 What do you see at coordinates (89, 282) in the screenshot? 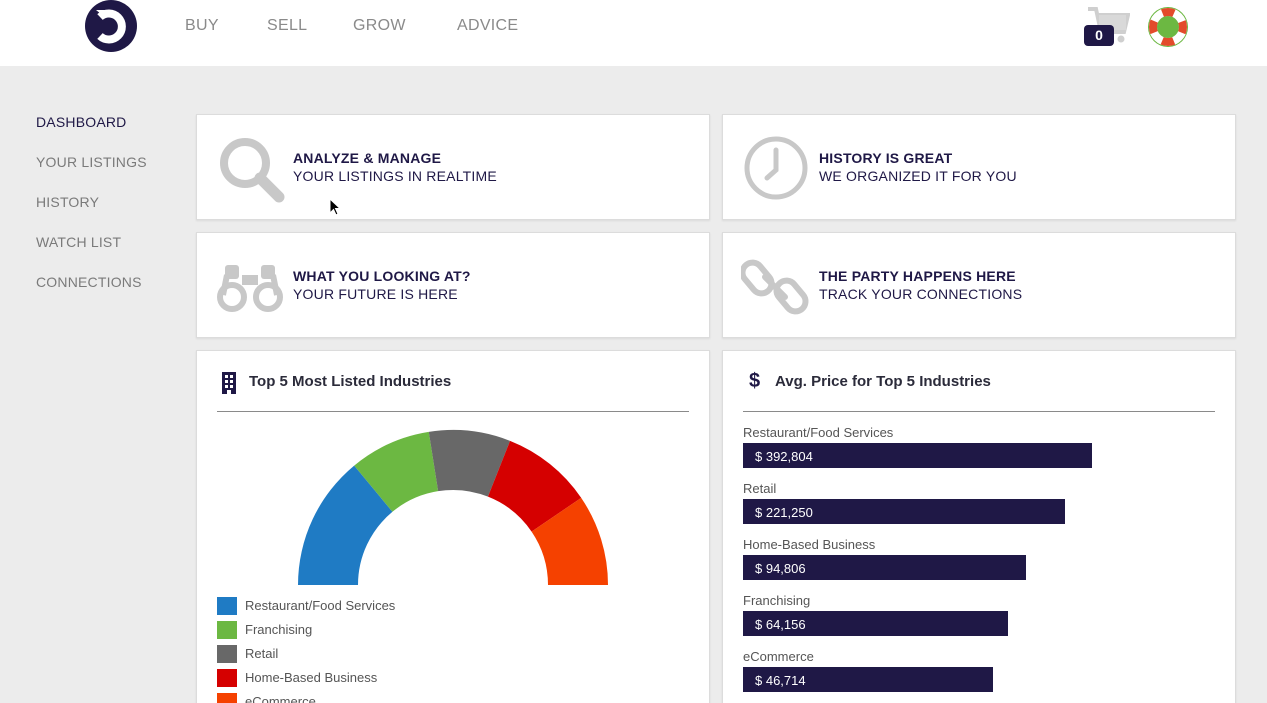
I see `sidebar-item-connections: CONNECTIONS` at bounding box center [89, 282].